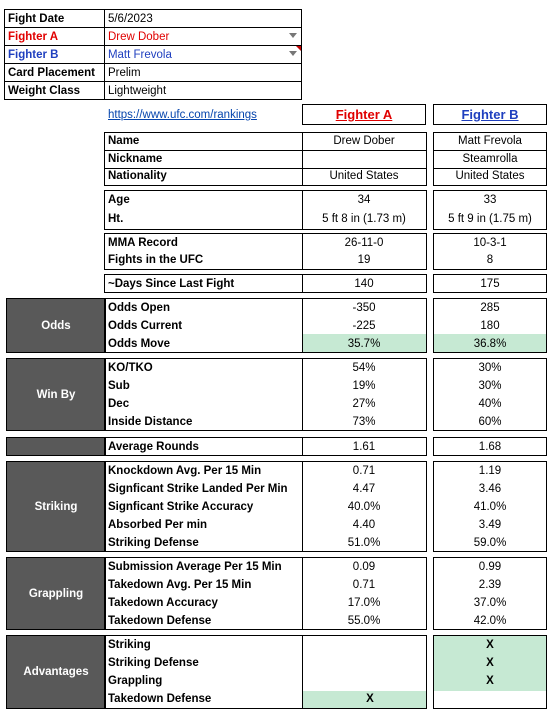 The width and height of the screenshot is (554, 716). Describe the element at coordinates (139, 344) in the screenshot. I see `odds-move-label: Odds Move` at that location.